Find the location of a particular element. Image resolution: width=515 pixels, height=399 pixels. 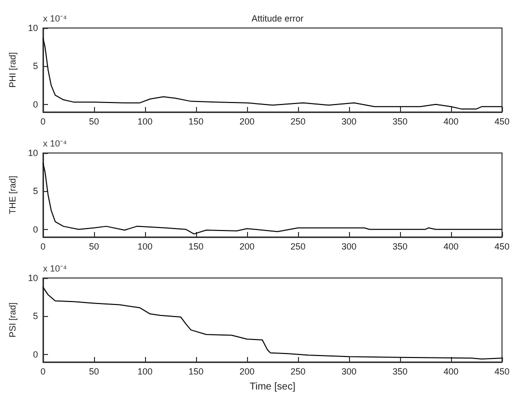

y-axis-title: PSI [rad] is located at coordinates (13, 320).